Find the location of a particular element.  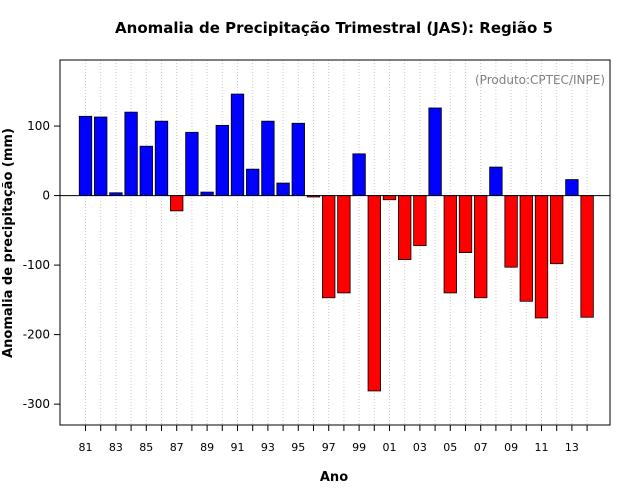

x-tick-label-13: 13 is located at coordinates (572, 447).